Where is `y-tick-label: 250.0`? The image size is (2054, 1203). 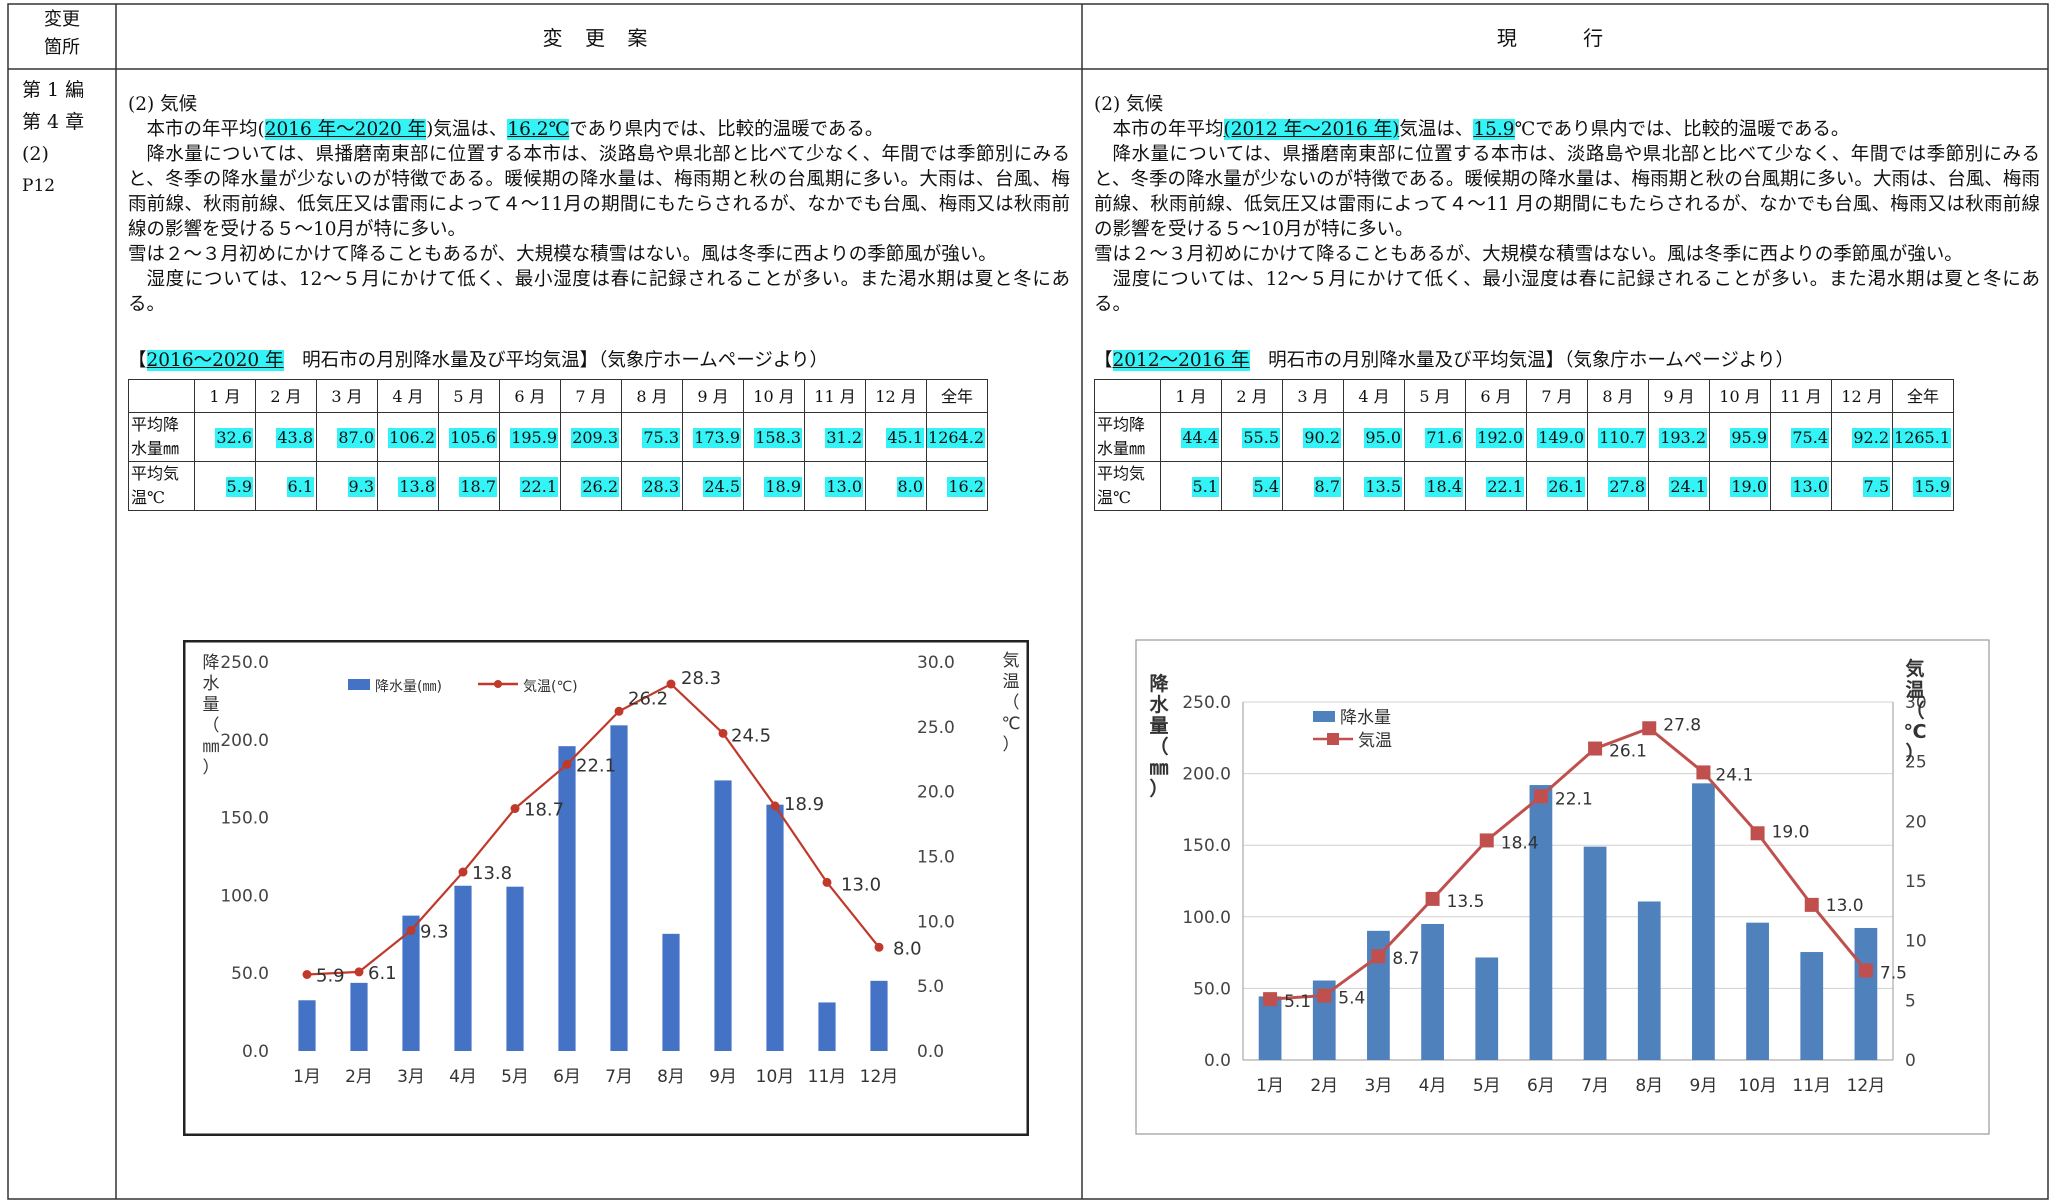 y-tick-label: 250.0 is located at coordinates (244, 663).